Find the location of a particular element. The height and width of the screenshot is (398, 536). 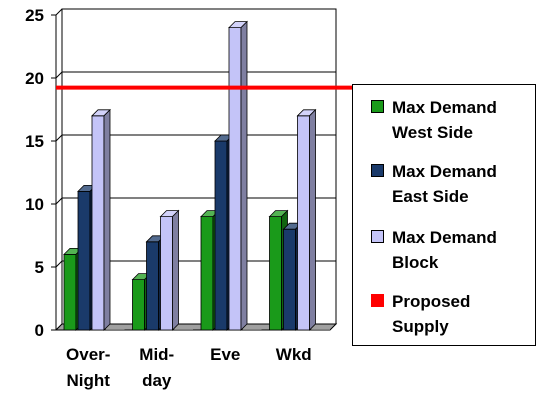

legend-swatch-supply is located at coordinates (377, 300).